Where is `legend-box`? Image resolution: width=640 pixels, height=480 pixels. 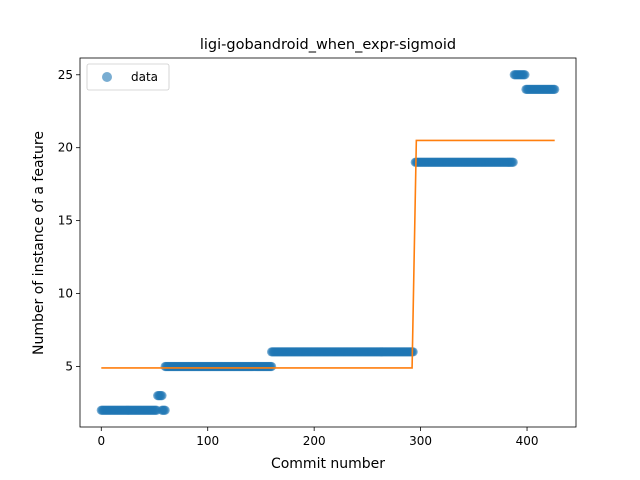
legend-box is located at coordinates (128, 77).